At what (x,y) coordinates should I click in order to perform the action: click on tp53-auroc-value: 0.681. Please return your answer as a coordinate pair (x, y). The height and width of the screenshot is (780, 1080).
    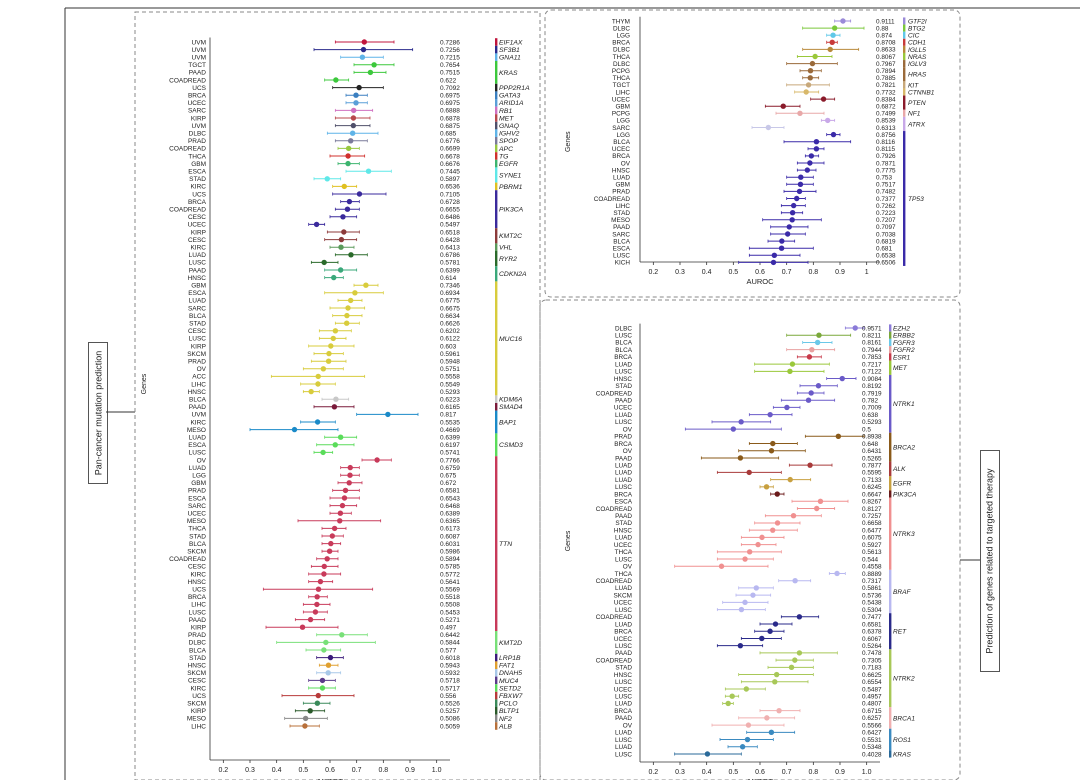
    Looking at the image, I should click on (884, 249).